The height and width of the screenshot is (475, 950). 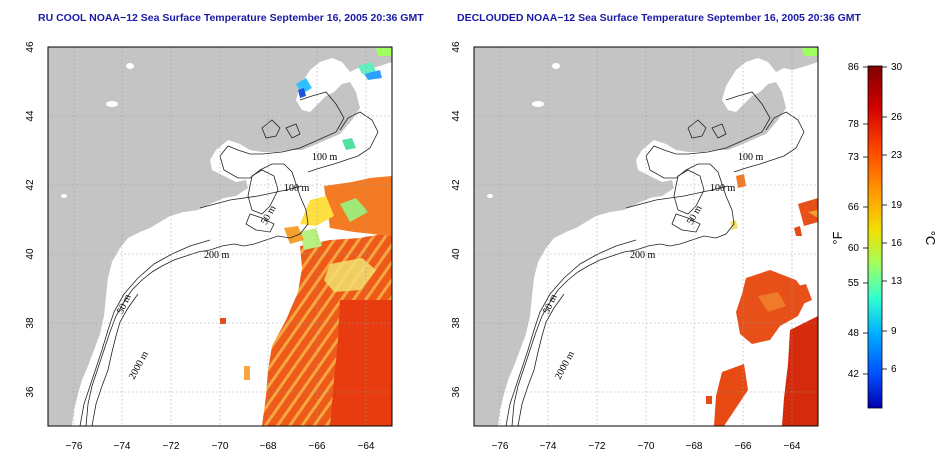 What do you see at coordinates (854, 124) in the screenshot?
I see `fahrenheit-tick-label: 78` at bounding box center [854, 124].